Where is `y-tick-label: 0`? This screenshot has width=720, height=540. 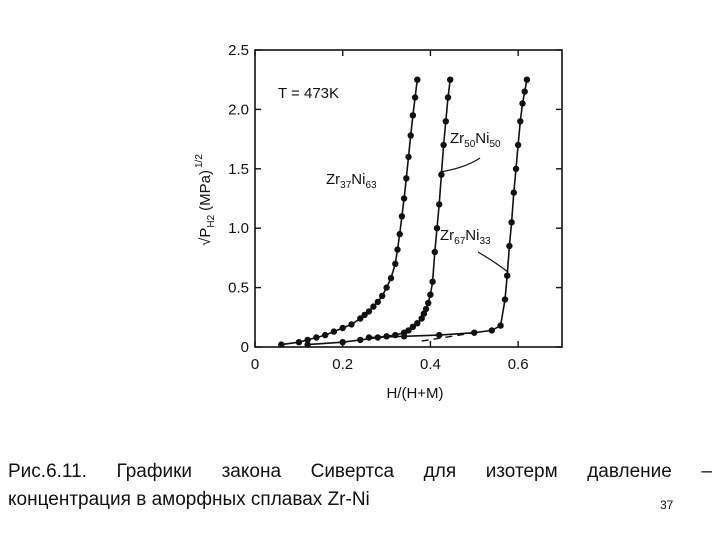 y-tick-label: 0 is located at coordinates (245, 347).